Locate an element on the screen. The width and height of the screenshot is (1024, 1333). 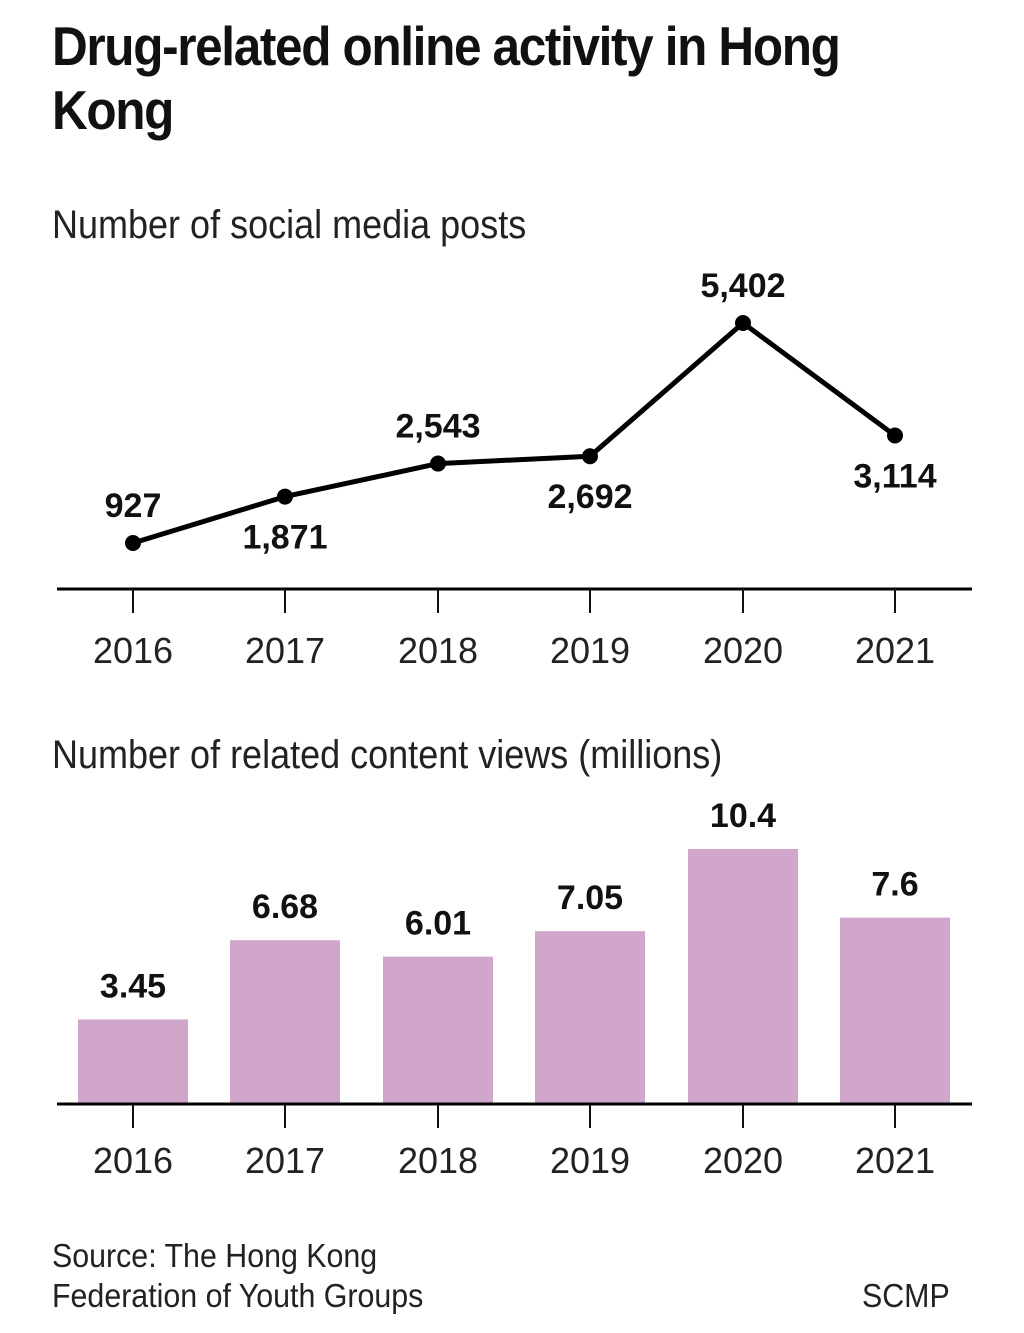
line-data-label-2016: 927 is located at coordinates (133, 506).